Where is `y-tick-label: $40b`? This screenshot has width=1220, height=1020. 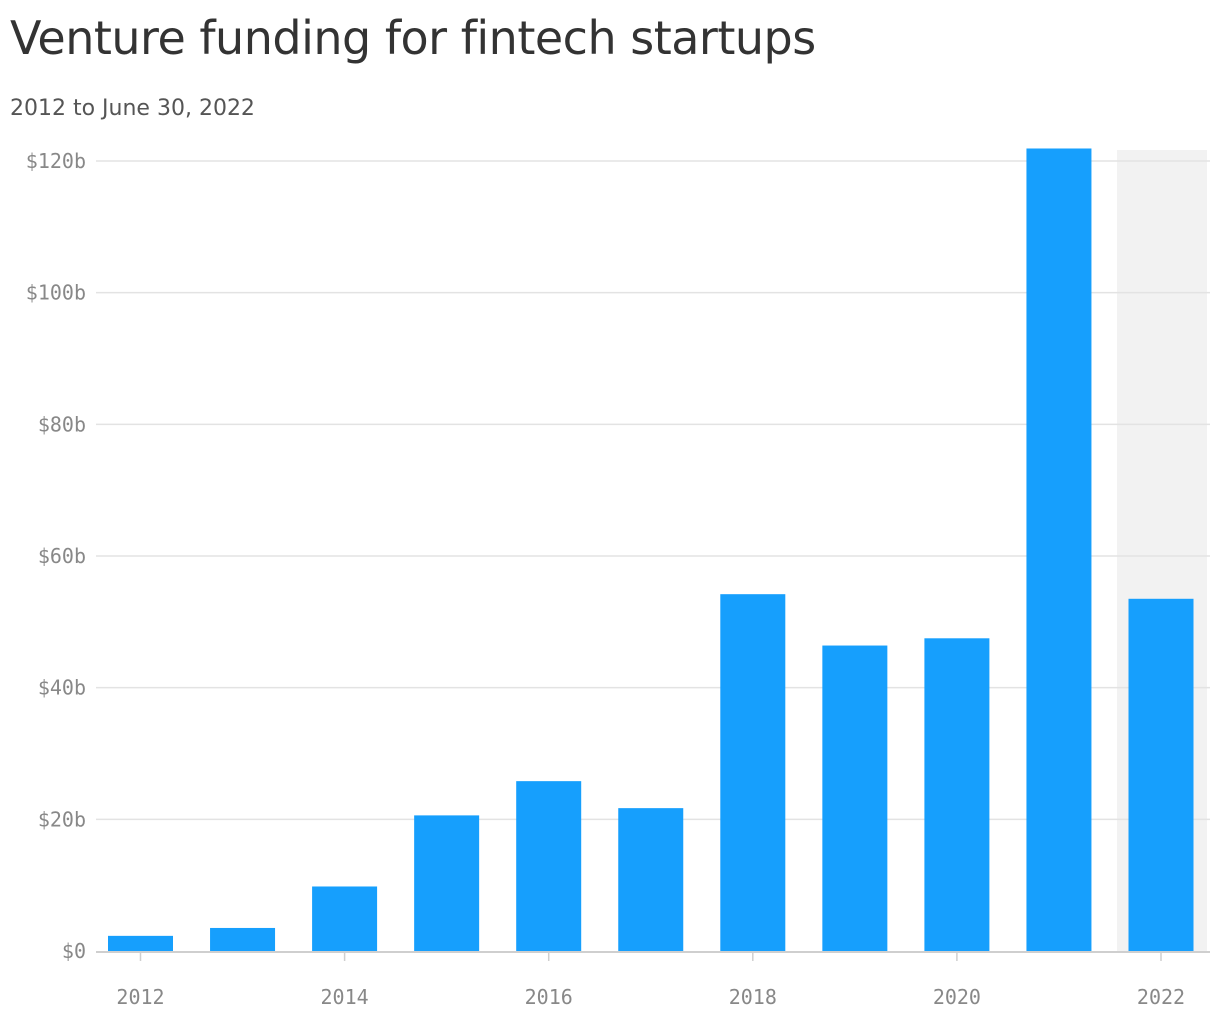 y-tick-label: $40b is located at coordinates (62, 688).